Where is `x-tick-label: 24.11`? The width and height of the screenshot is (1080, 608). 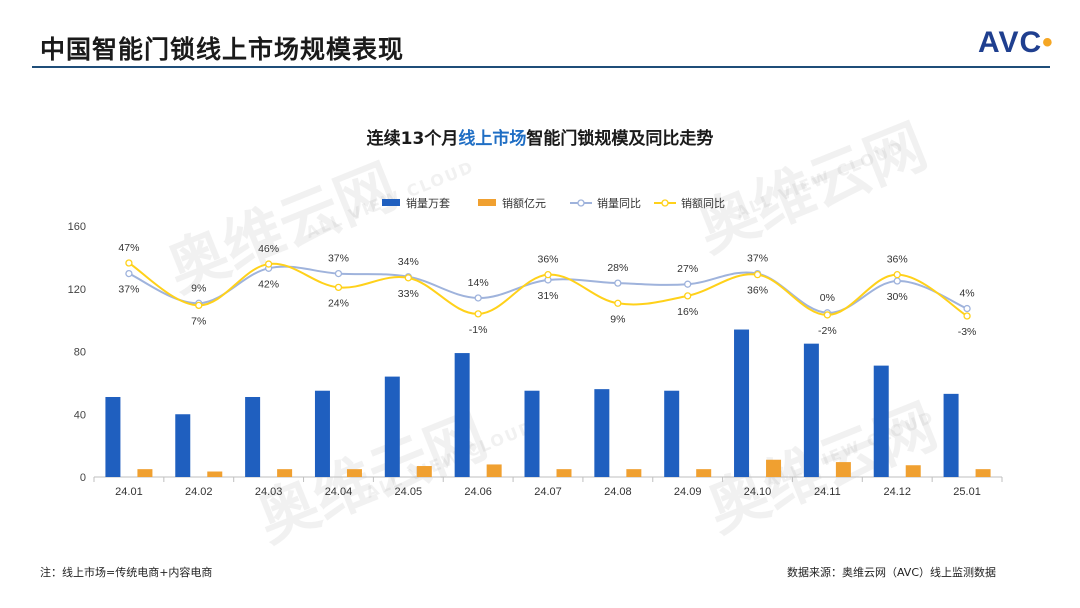 x-tick-label: 24.11 is located at coordinates (827, 492).